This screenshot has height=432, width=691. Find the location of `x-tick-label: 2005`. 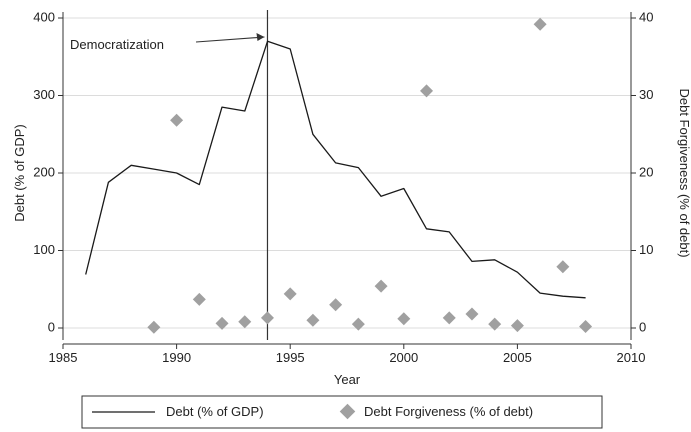

x-tick-label: 2005 is located at coordinates (517, 357).